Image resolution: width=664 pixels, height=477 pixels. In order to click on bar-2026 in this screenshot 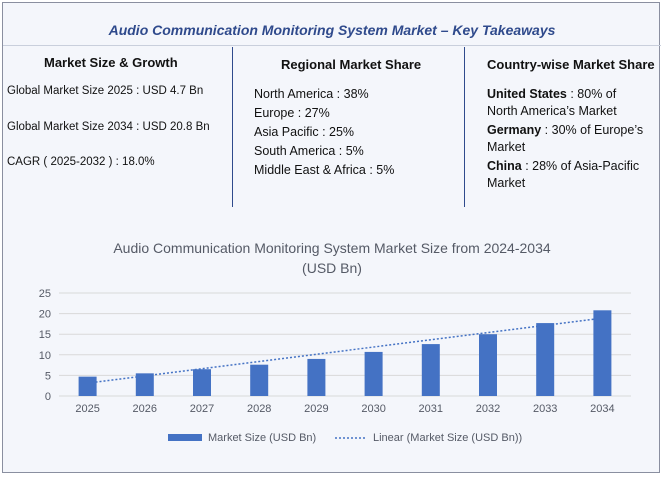, I will do `click(144, 384)`.